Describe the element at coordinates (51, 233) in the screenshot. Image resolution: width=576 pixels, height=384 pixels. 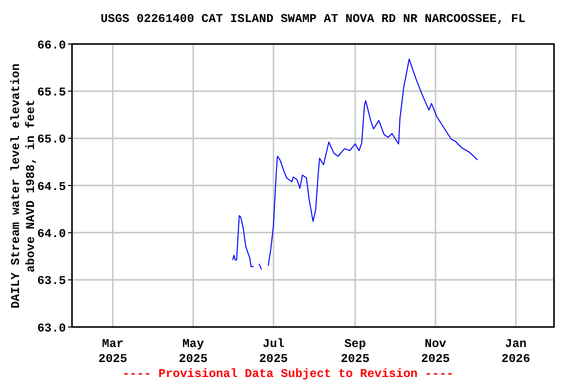
I see `y-tick-label: 64.0` at that location.